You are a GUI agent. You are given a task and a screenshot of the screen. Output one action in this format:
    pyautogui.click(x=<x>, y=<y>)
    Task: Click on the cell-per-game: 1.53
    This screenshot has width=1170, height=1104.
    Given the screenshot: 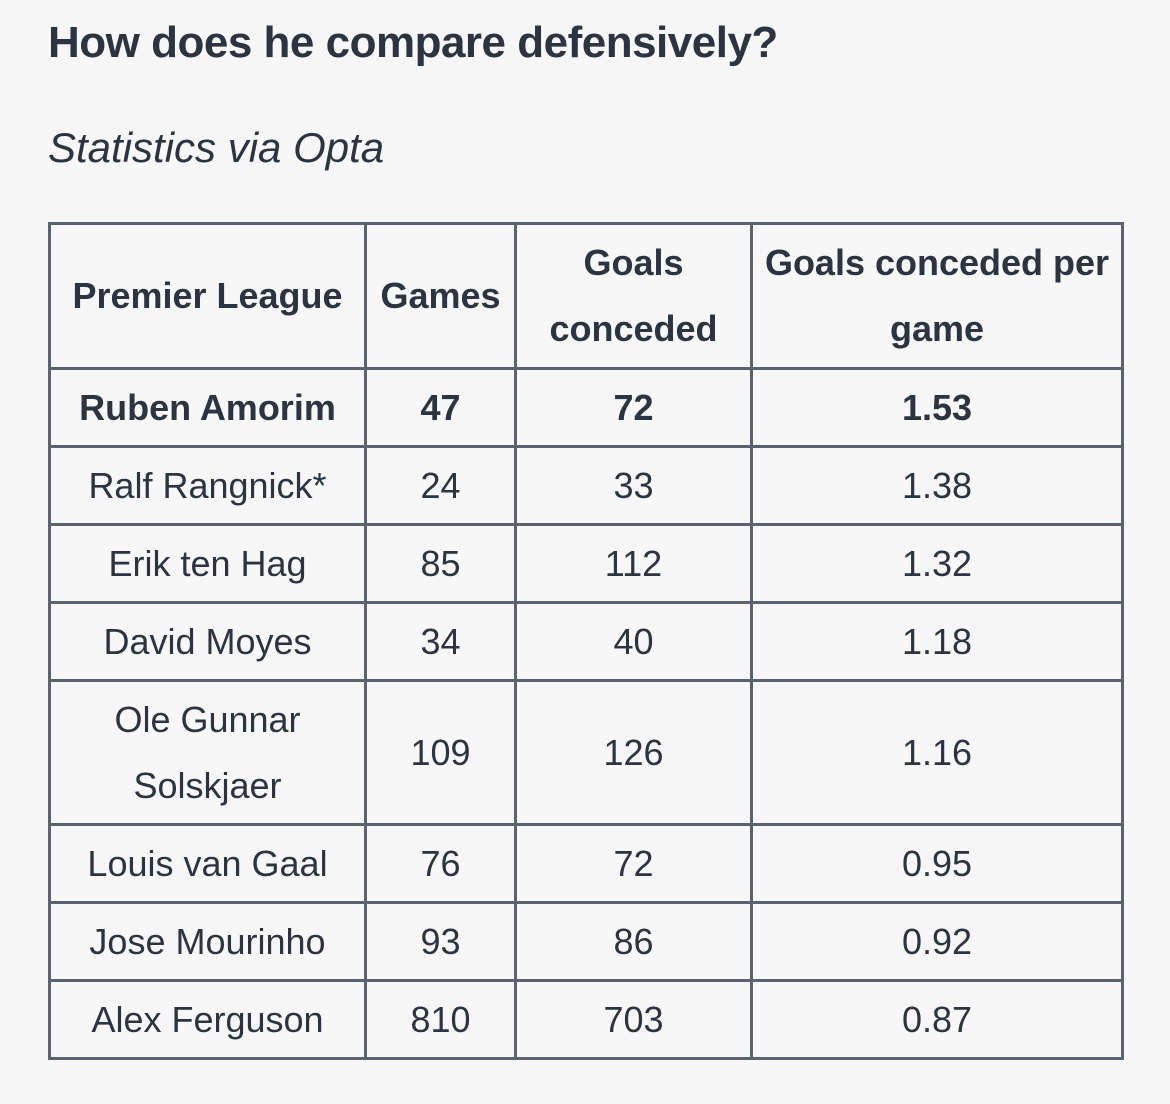 What is the action you would take?
    pyautogui.click(x=937, y=407)
    